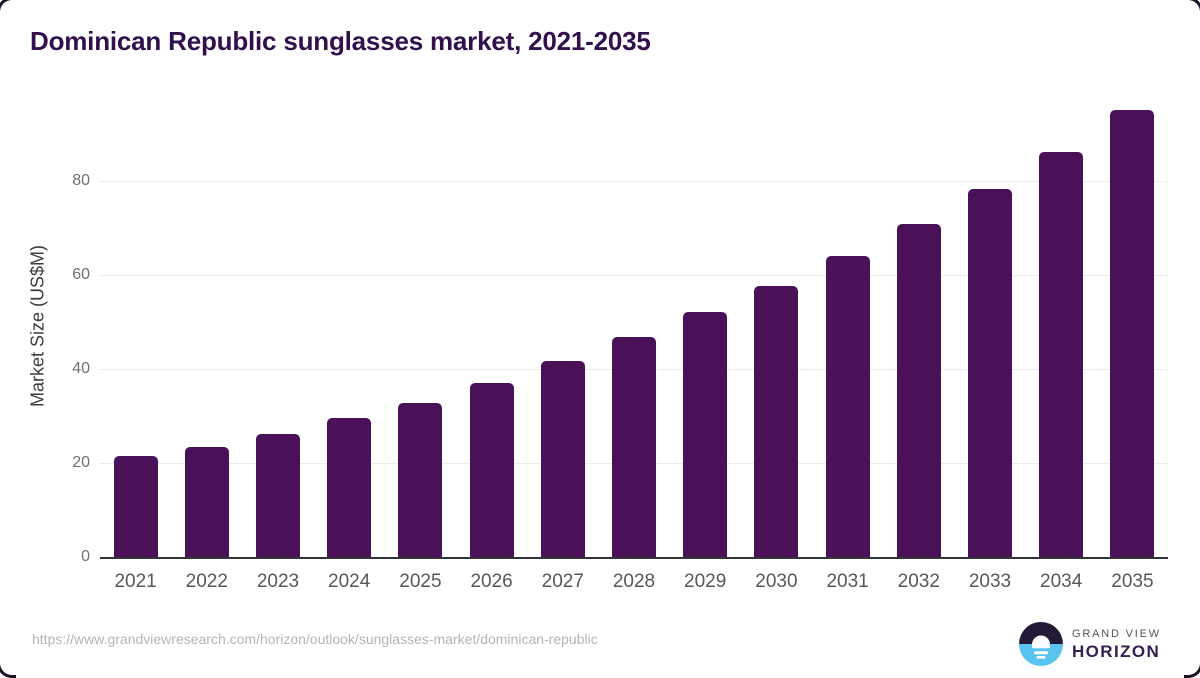  What do you see at coordinates (135, 506) in the screenshot?
I see `bar-2021` at bounding box center [135, 506].